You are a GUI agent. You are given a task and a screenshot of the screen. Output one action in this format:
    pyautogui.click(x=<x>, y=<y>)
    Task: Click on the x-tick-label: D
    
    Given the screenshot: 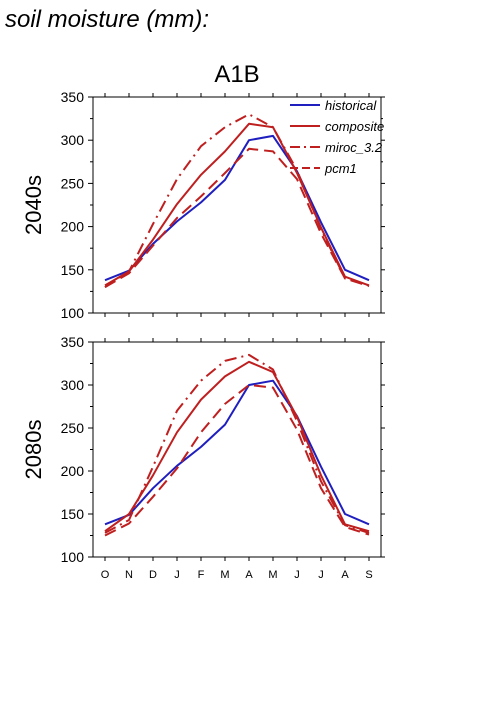 What is the action you would take?
    pyautogui.click(x=153, y=575)
    